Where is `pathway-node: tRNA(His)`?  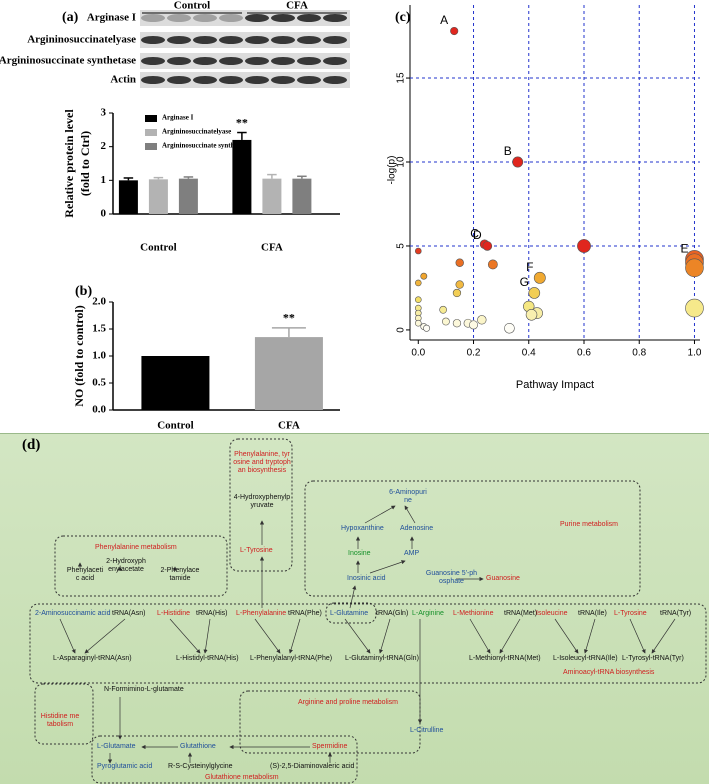
pathway-node: tRNA(His) is located at coordinates (212, 613).